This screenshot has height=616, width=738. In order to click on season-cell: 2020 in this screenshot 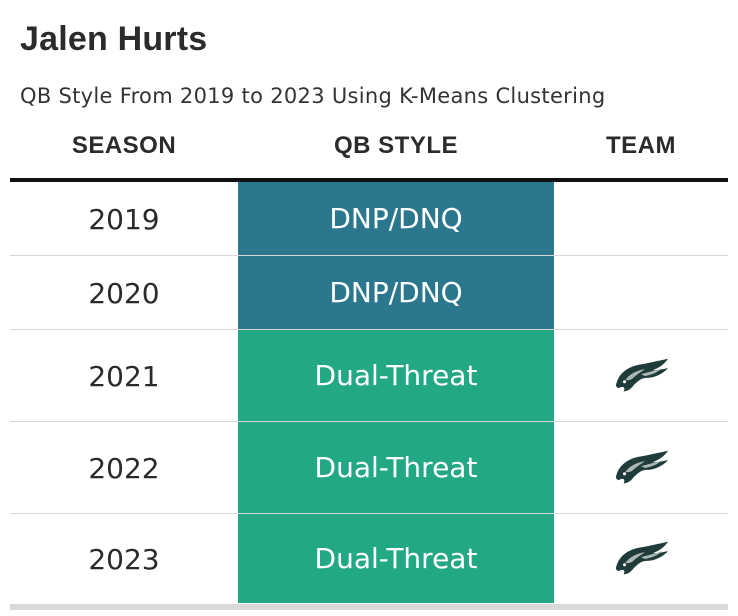, I will do `click(124, 293)`.